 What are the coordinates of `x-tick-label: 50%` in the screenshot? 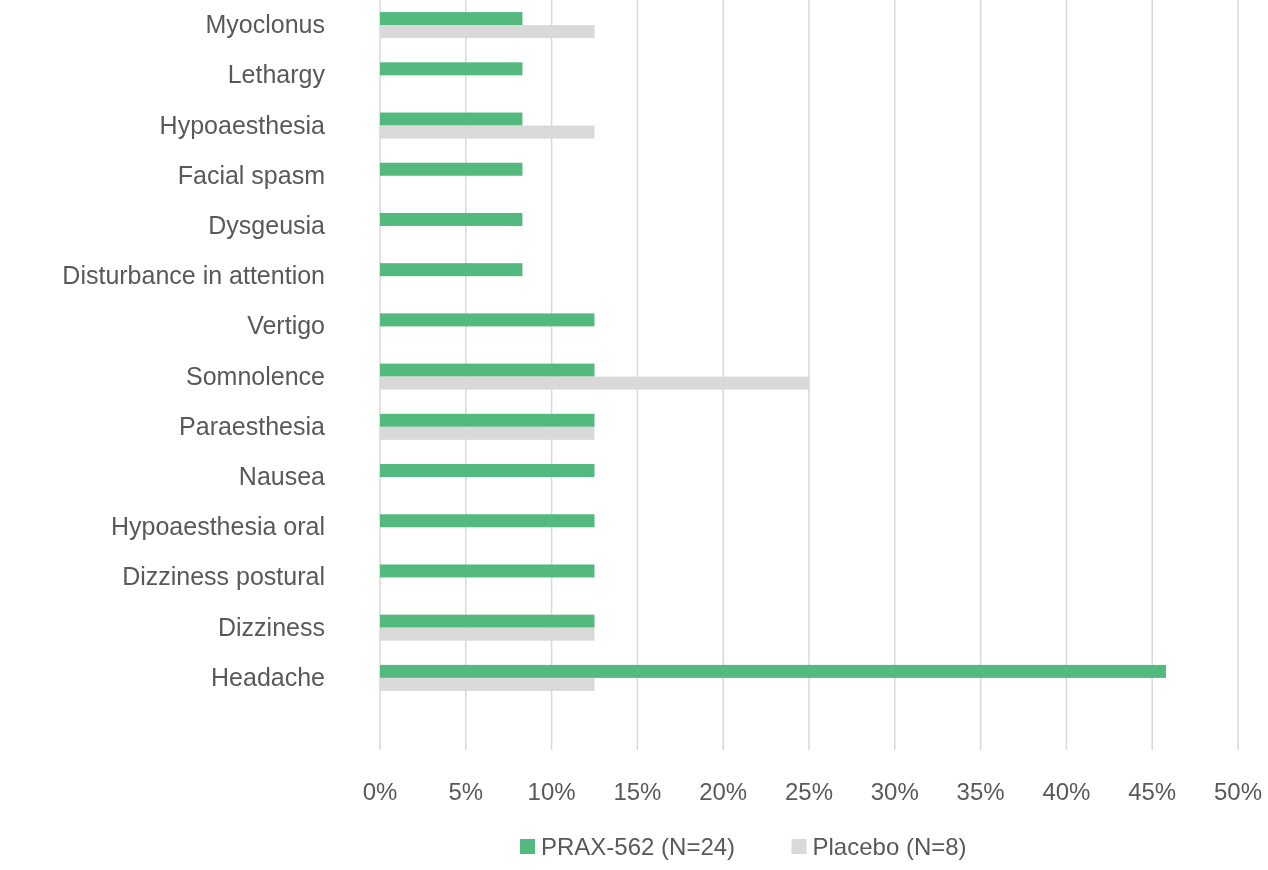 It's located at (1238, 791).